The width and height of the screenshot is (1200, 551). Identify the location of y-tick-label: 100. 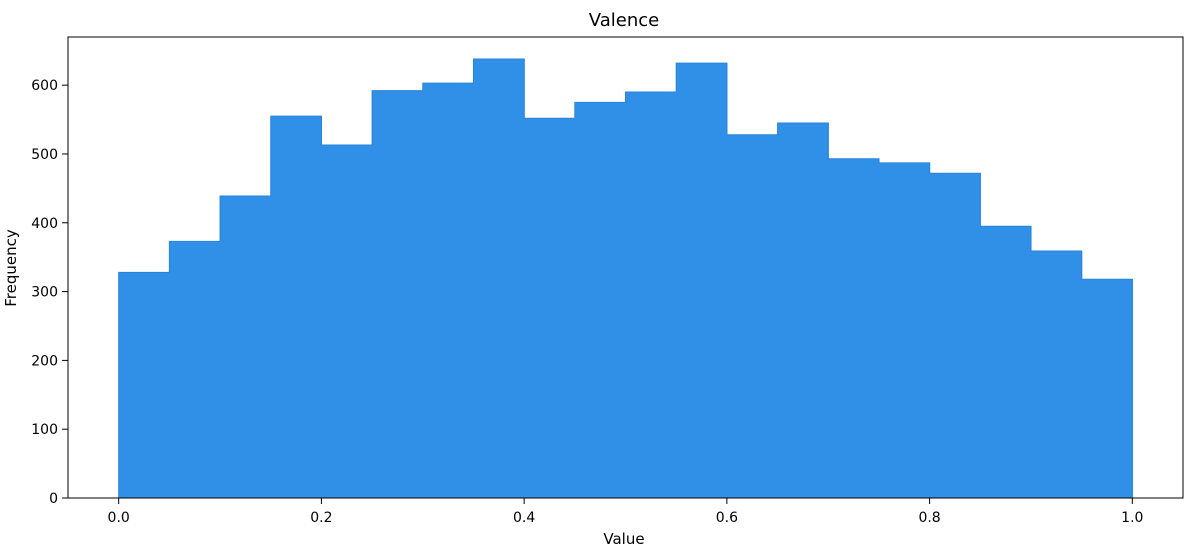
(44, 430).